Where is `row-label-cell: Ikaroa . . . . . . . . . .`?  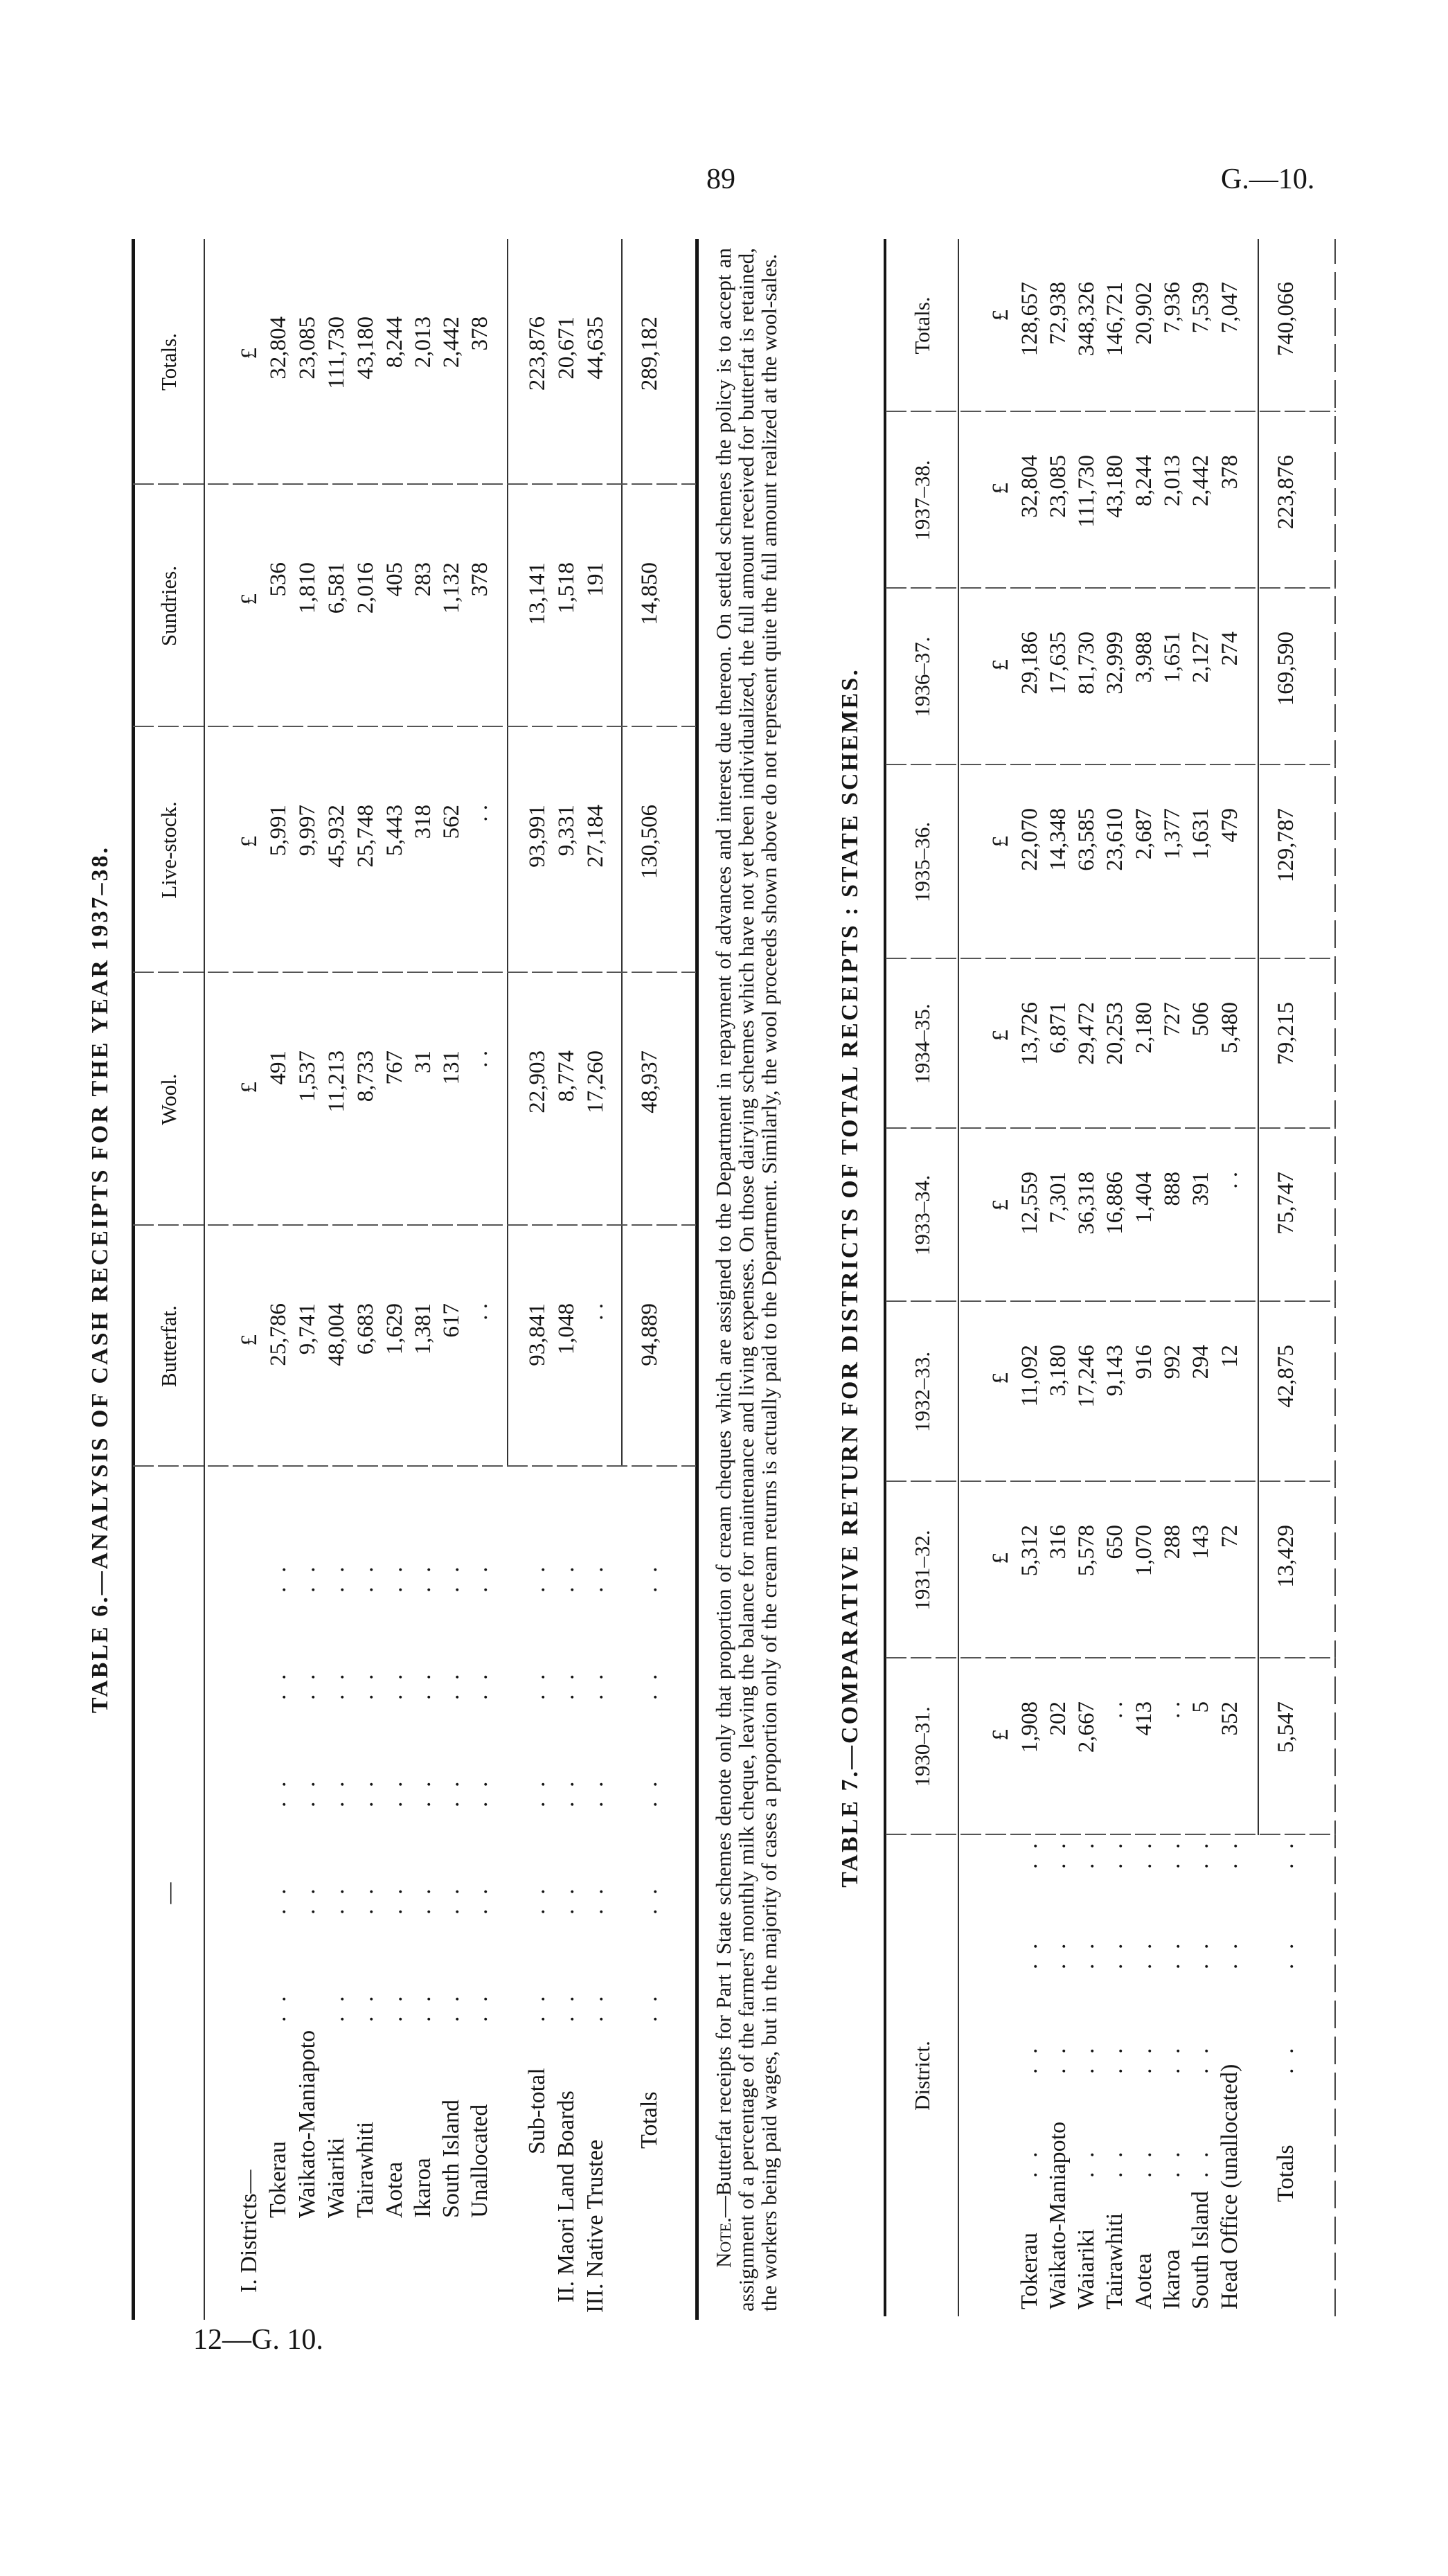
row-label-cell: Ikaroa . . . . . . . . . . is located at coordinates (423, 1843).